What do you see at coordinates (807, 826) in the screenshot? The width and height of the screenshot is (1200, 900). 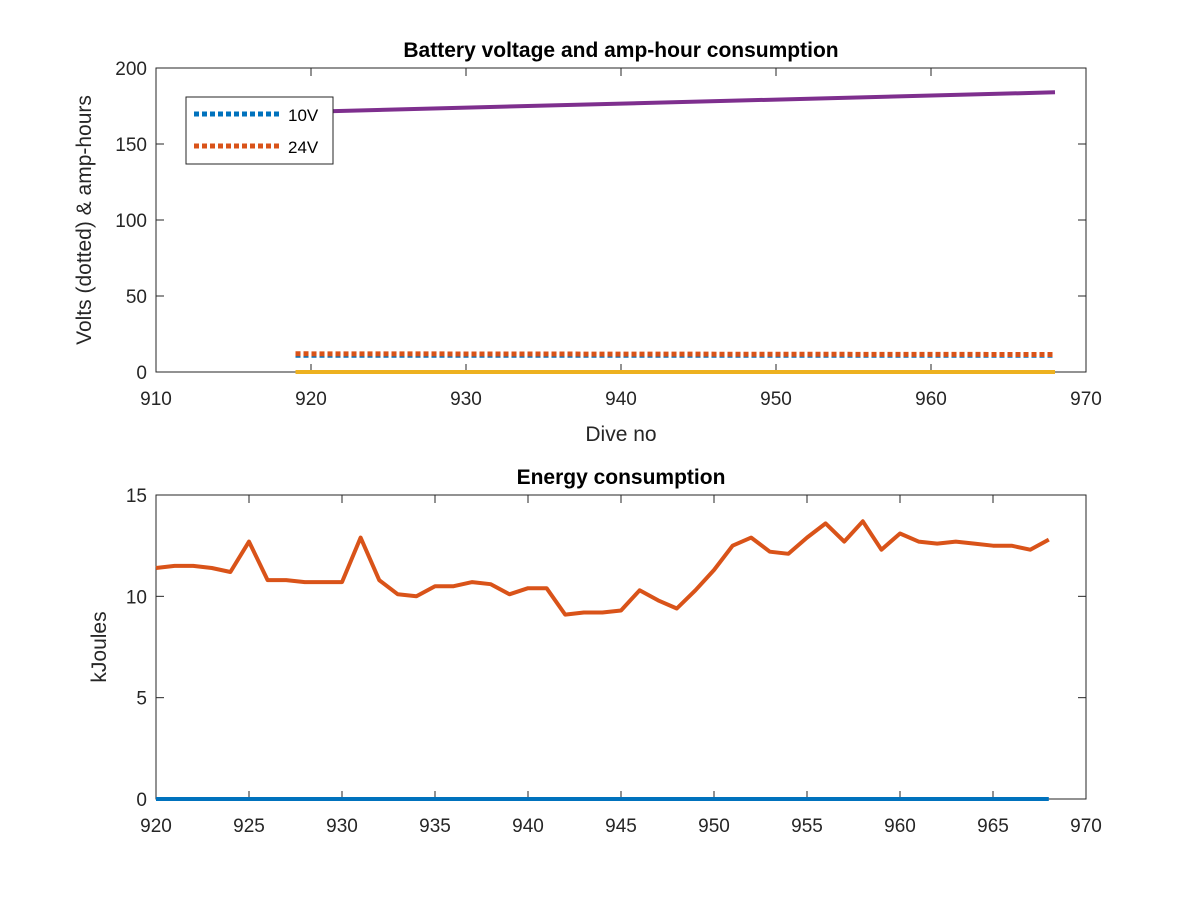 I see `x-tick-label: 955` at bounding box center [807, 826].